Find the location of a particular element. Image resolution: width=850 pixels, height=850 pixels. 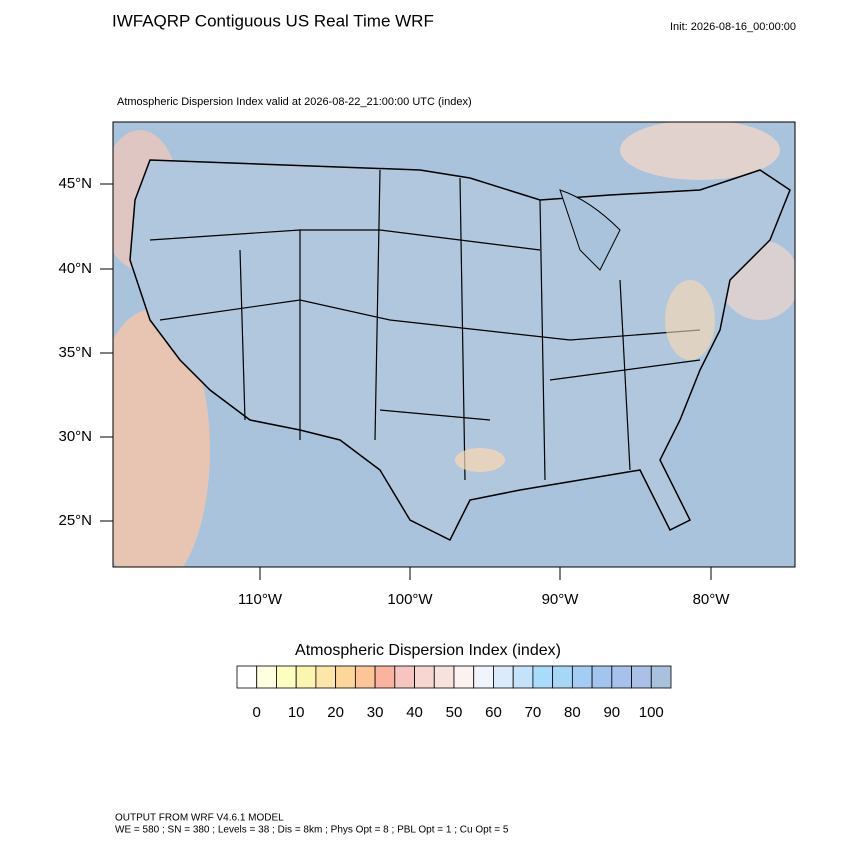

colorbar-label: 90 is located at coordinates (611, 712).